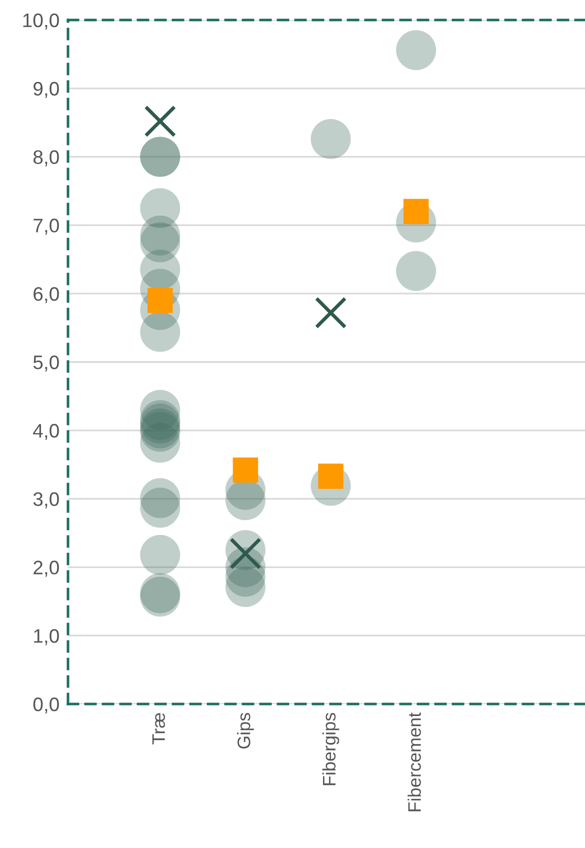  I want to click on y-tick-label: 9,0, so click(46, 90).